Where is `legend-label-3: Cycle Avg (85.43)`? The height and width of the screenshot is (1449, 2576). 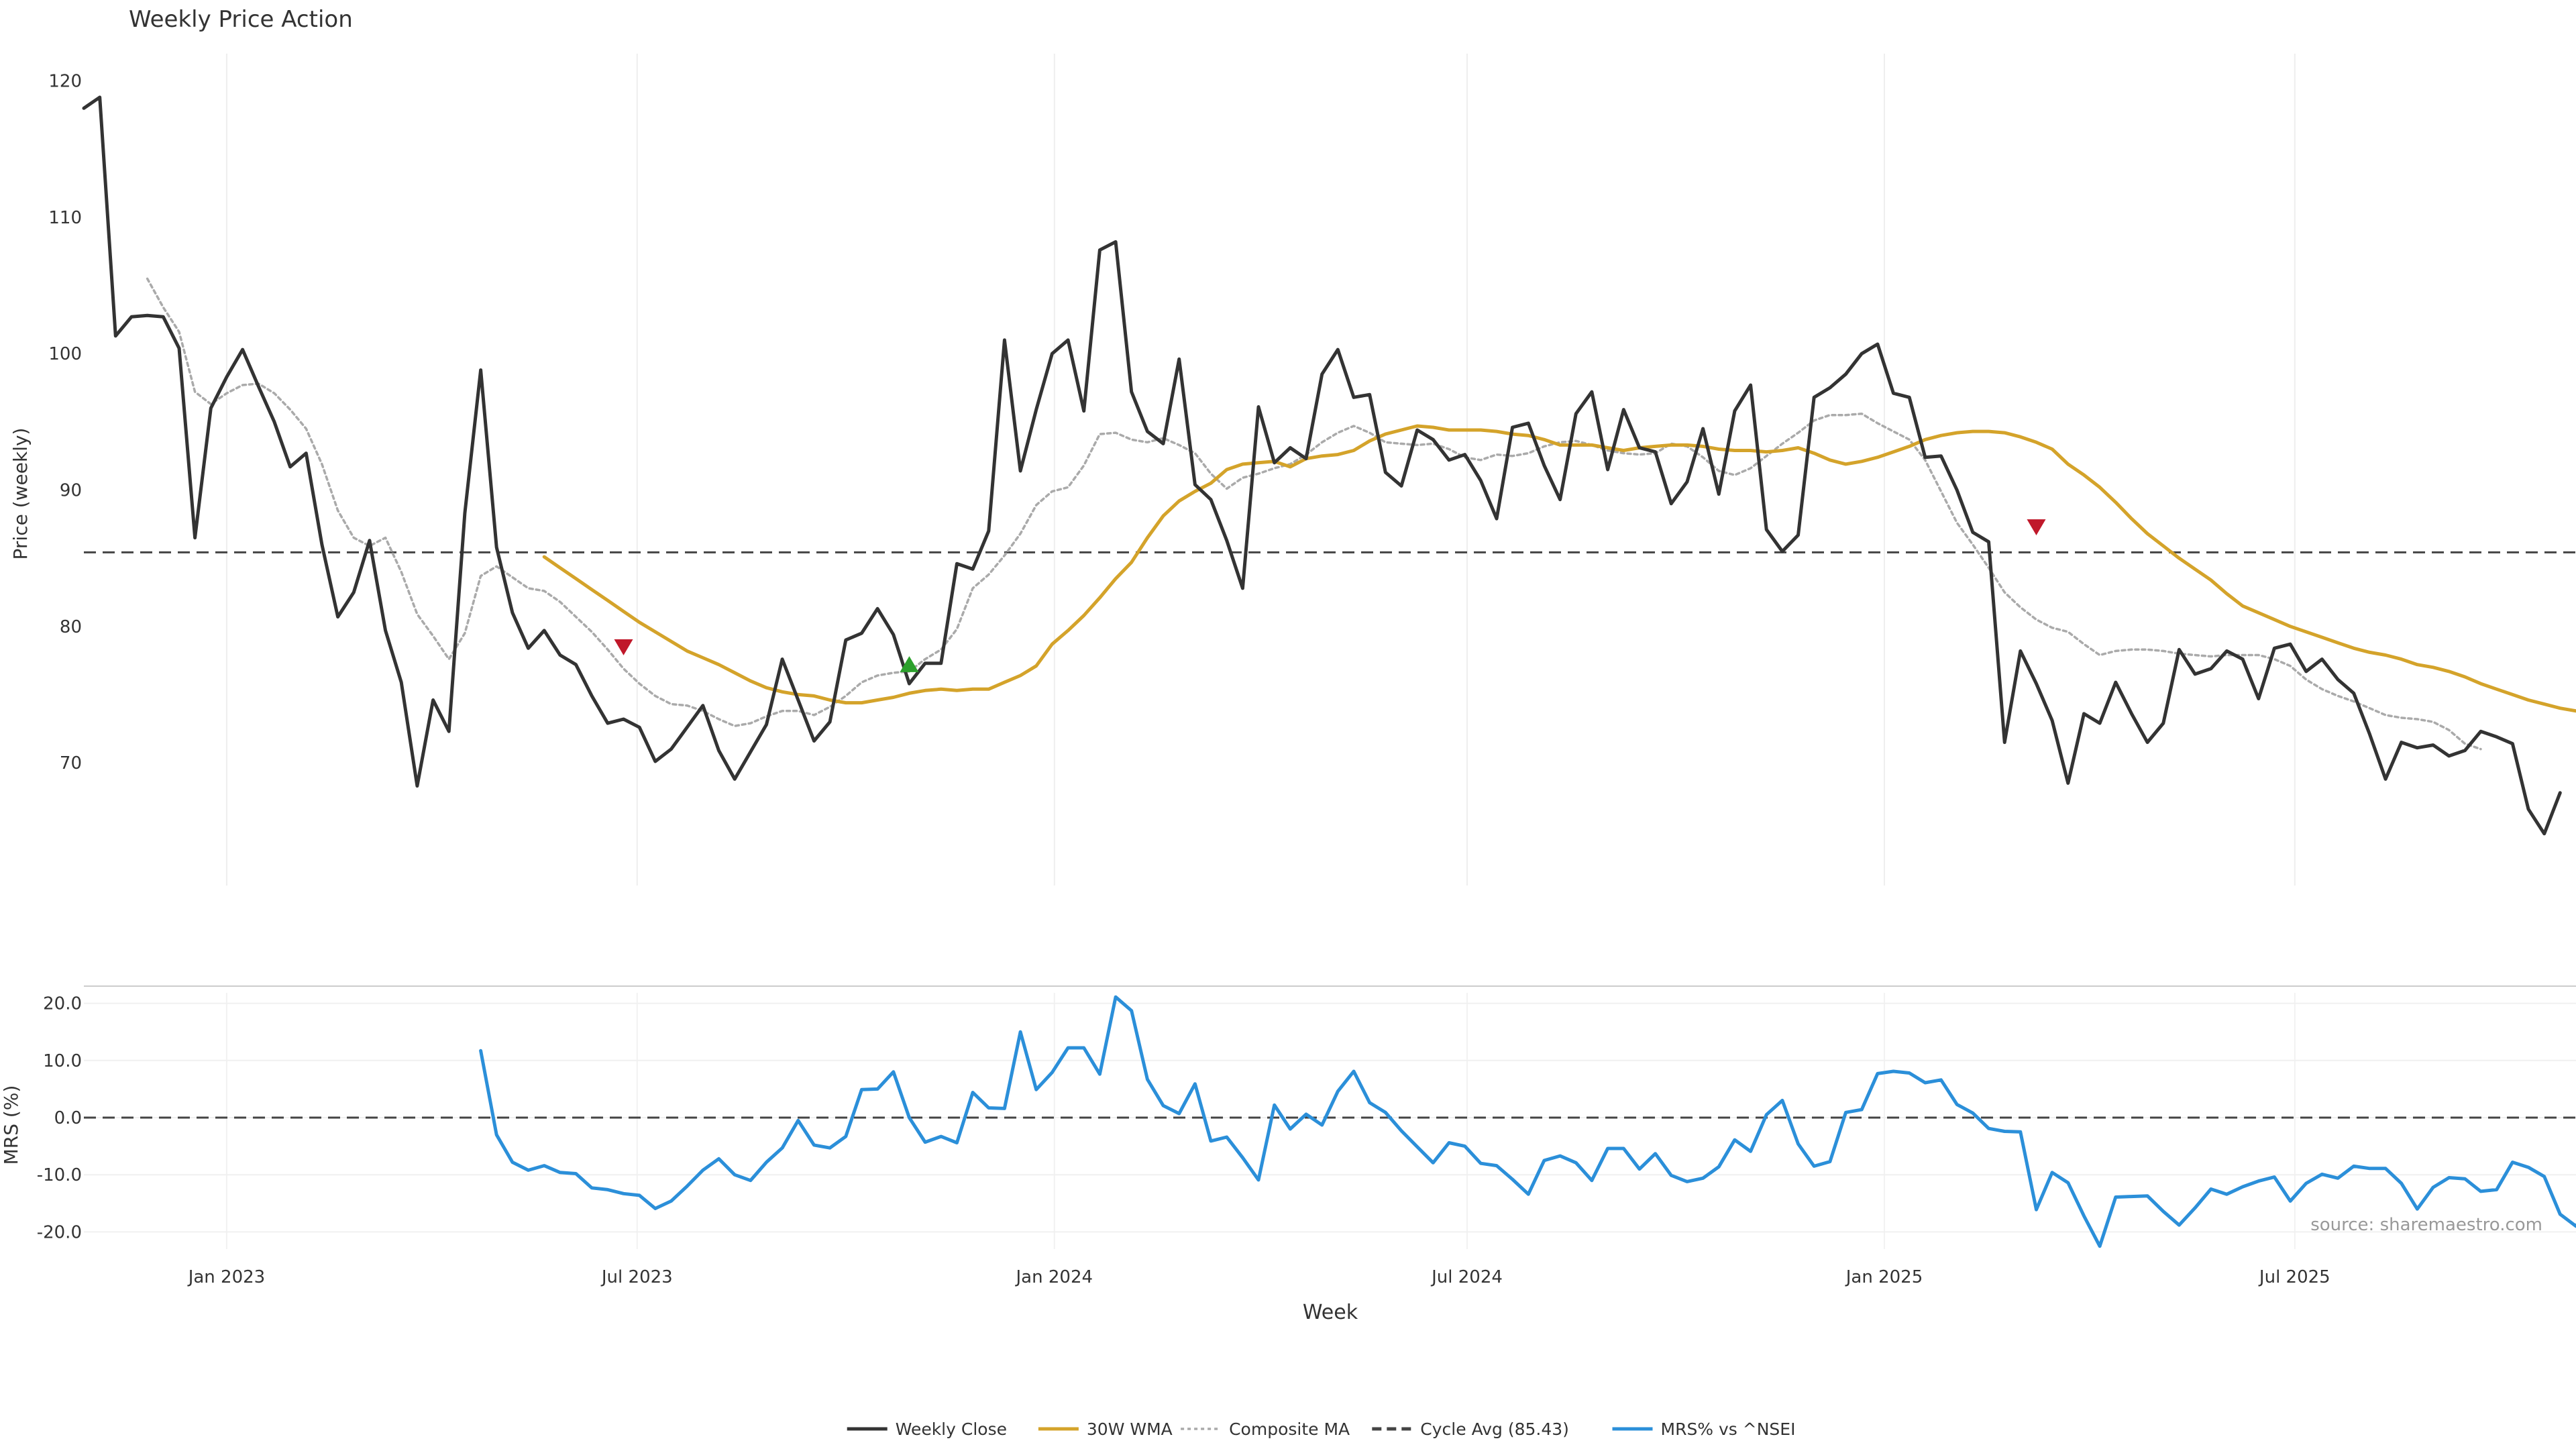 legend-label-3: Cycle Avg (85.43) is located at coordinates (1494, 1429).